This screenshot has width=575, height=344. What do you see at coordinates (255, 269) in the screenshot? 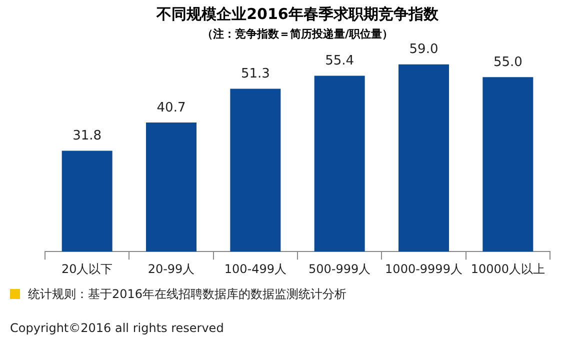
I see `x-tick-label: 100-499人` at bounding box center [255, 269].